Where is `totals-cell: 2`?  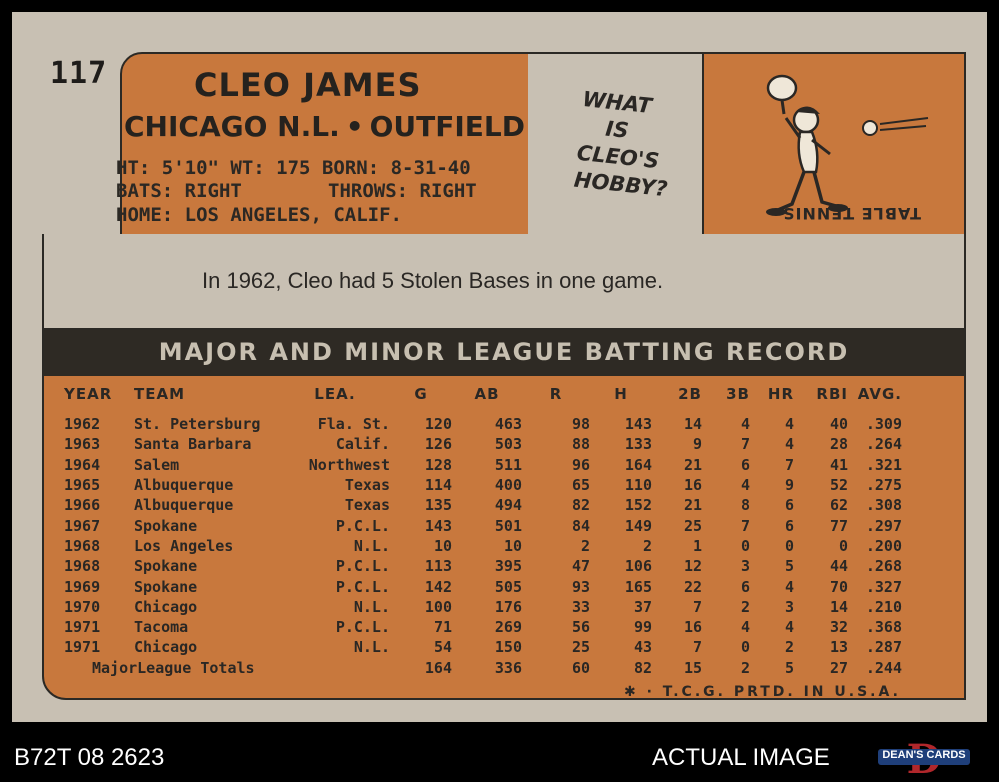
totals-cell: 2 is located at coordinates (745, 667).